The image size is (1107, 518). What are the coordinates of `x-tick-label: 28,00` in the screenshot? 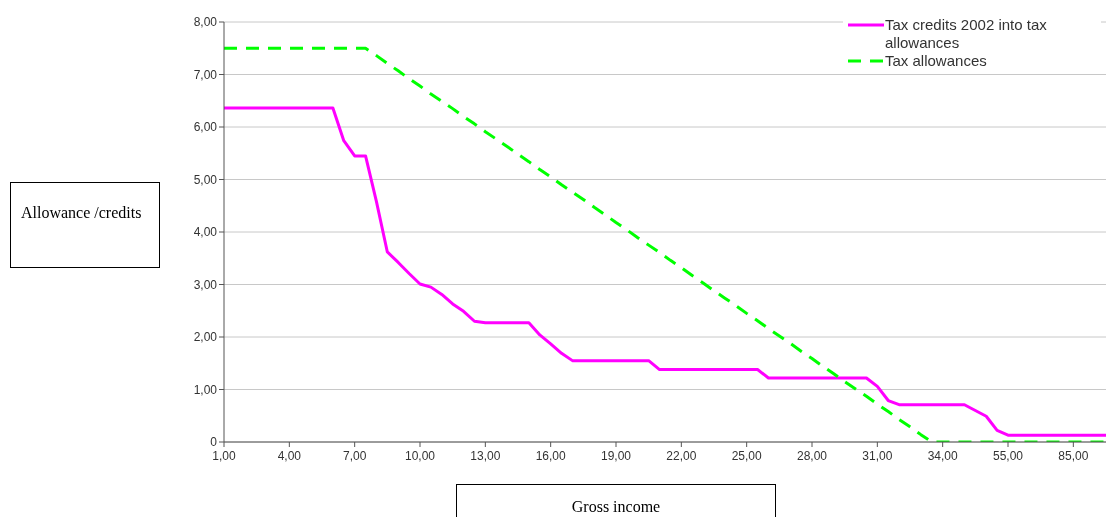 It's located at (812, 456).